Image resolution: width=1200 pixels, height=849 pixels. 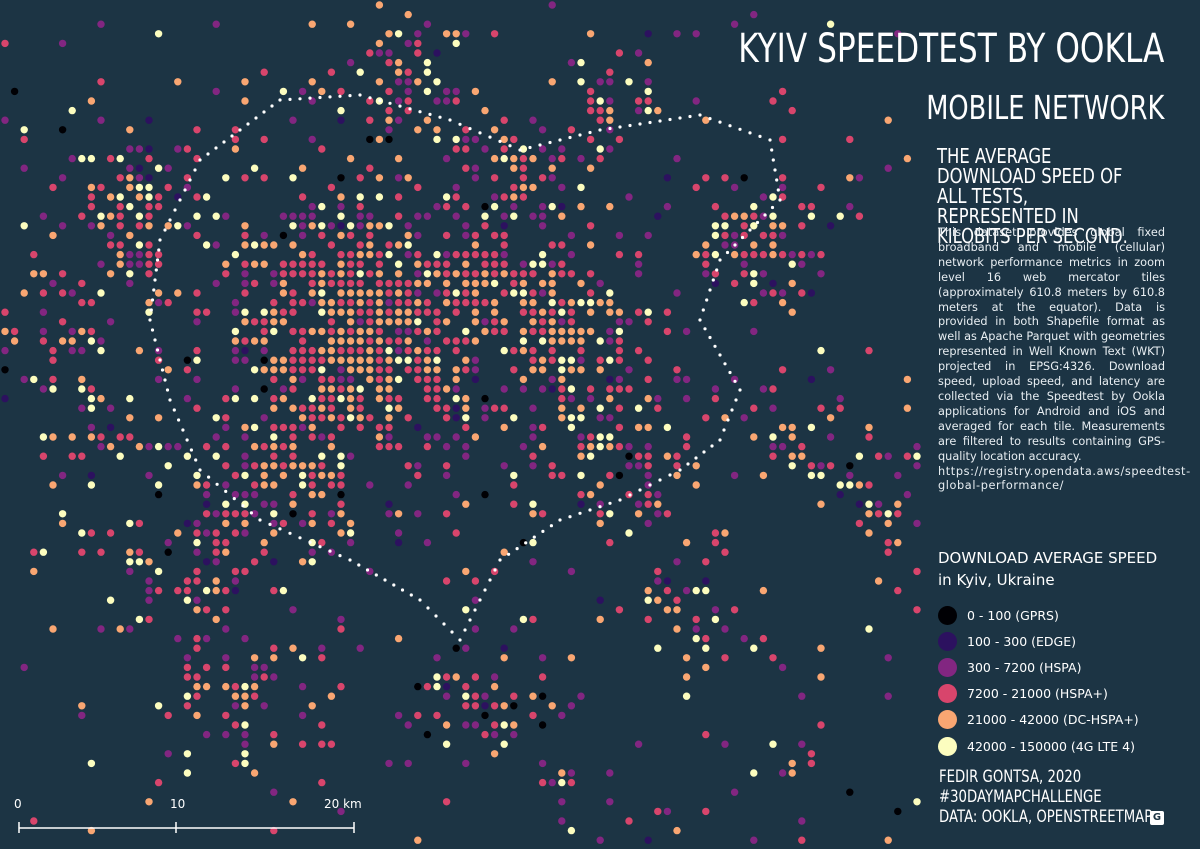 I want to click on legend-swatch-hspa-plus, so click(x=947, y=694).